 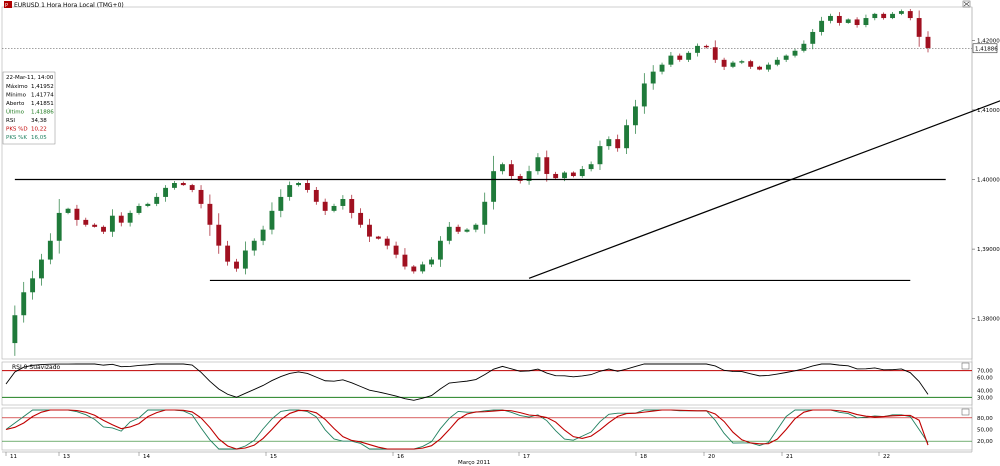 I want to click on price-tick-label: 1,40000, so click(x=988, y=181).